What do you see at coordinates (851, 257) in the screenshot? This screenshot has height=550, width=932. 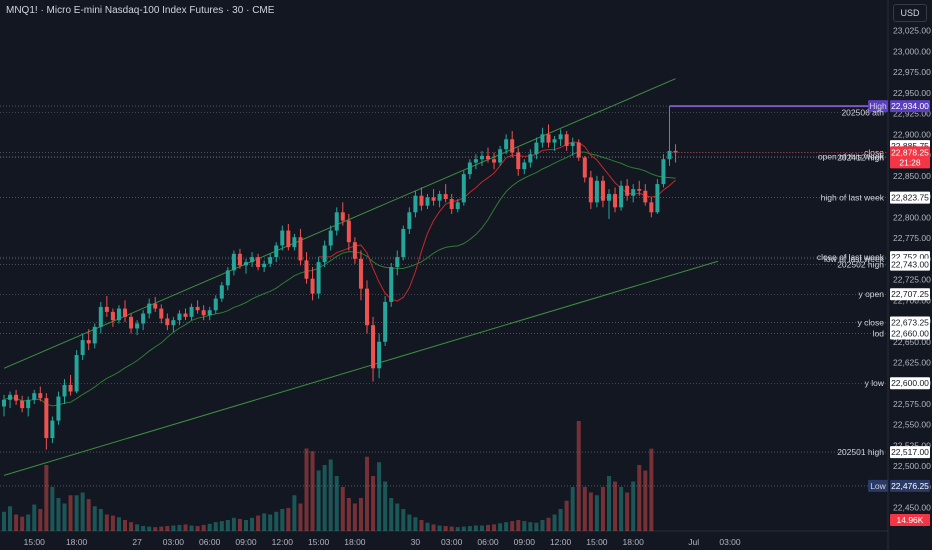 I see `level-label: close of last week` at bounding box center [851, 257].